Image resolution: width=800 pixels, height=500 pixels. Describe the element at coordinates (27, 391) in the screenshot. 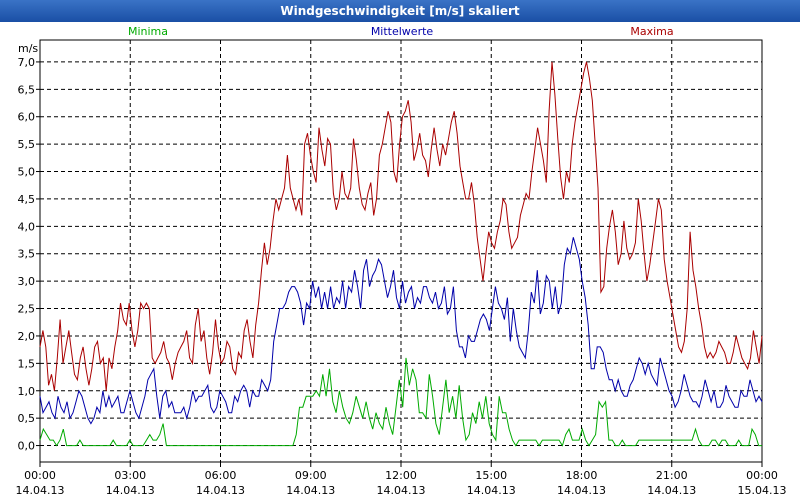

I see `y-tick-label: 1,0` at that location.